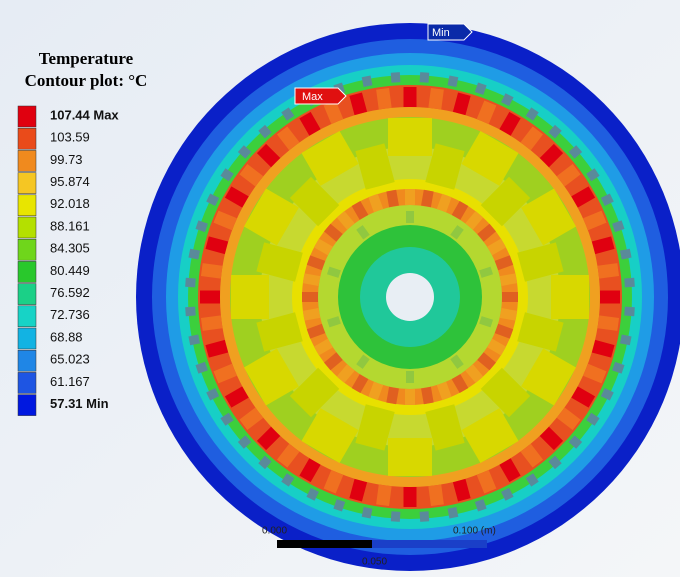  I want to click on legend-title: Contour plot: °C, so click(86, 80).